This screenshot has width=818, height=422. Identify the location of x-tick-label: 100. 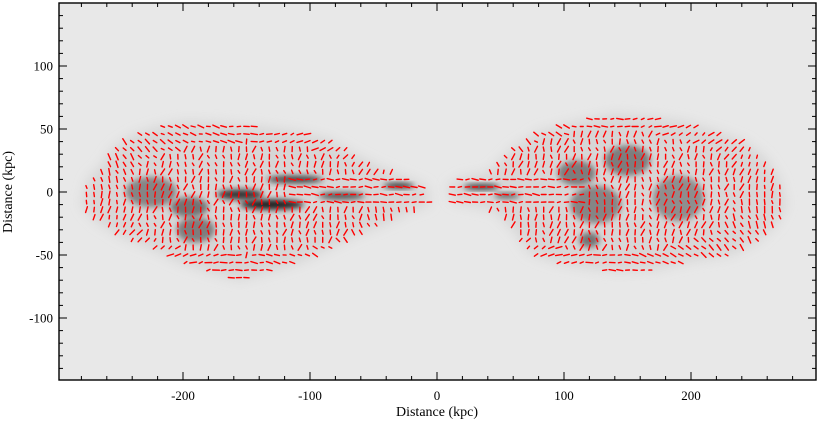
(564, 395).